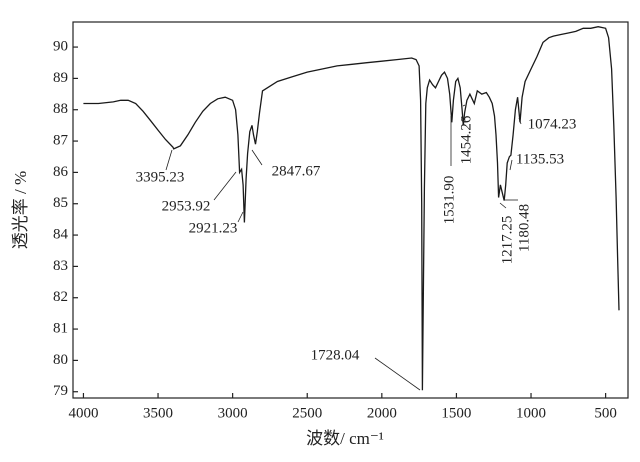 Image resolution: width=640 pixels, height=462 pixels. What do you see at coordinates (449, 200) in the screenshot?
I see `peak-annotation: 1531.90` at bounding box center [449, 200].